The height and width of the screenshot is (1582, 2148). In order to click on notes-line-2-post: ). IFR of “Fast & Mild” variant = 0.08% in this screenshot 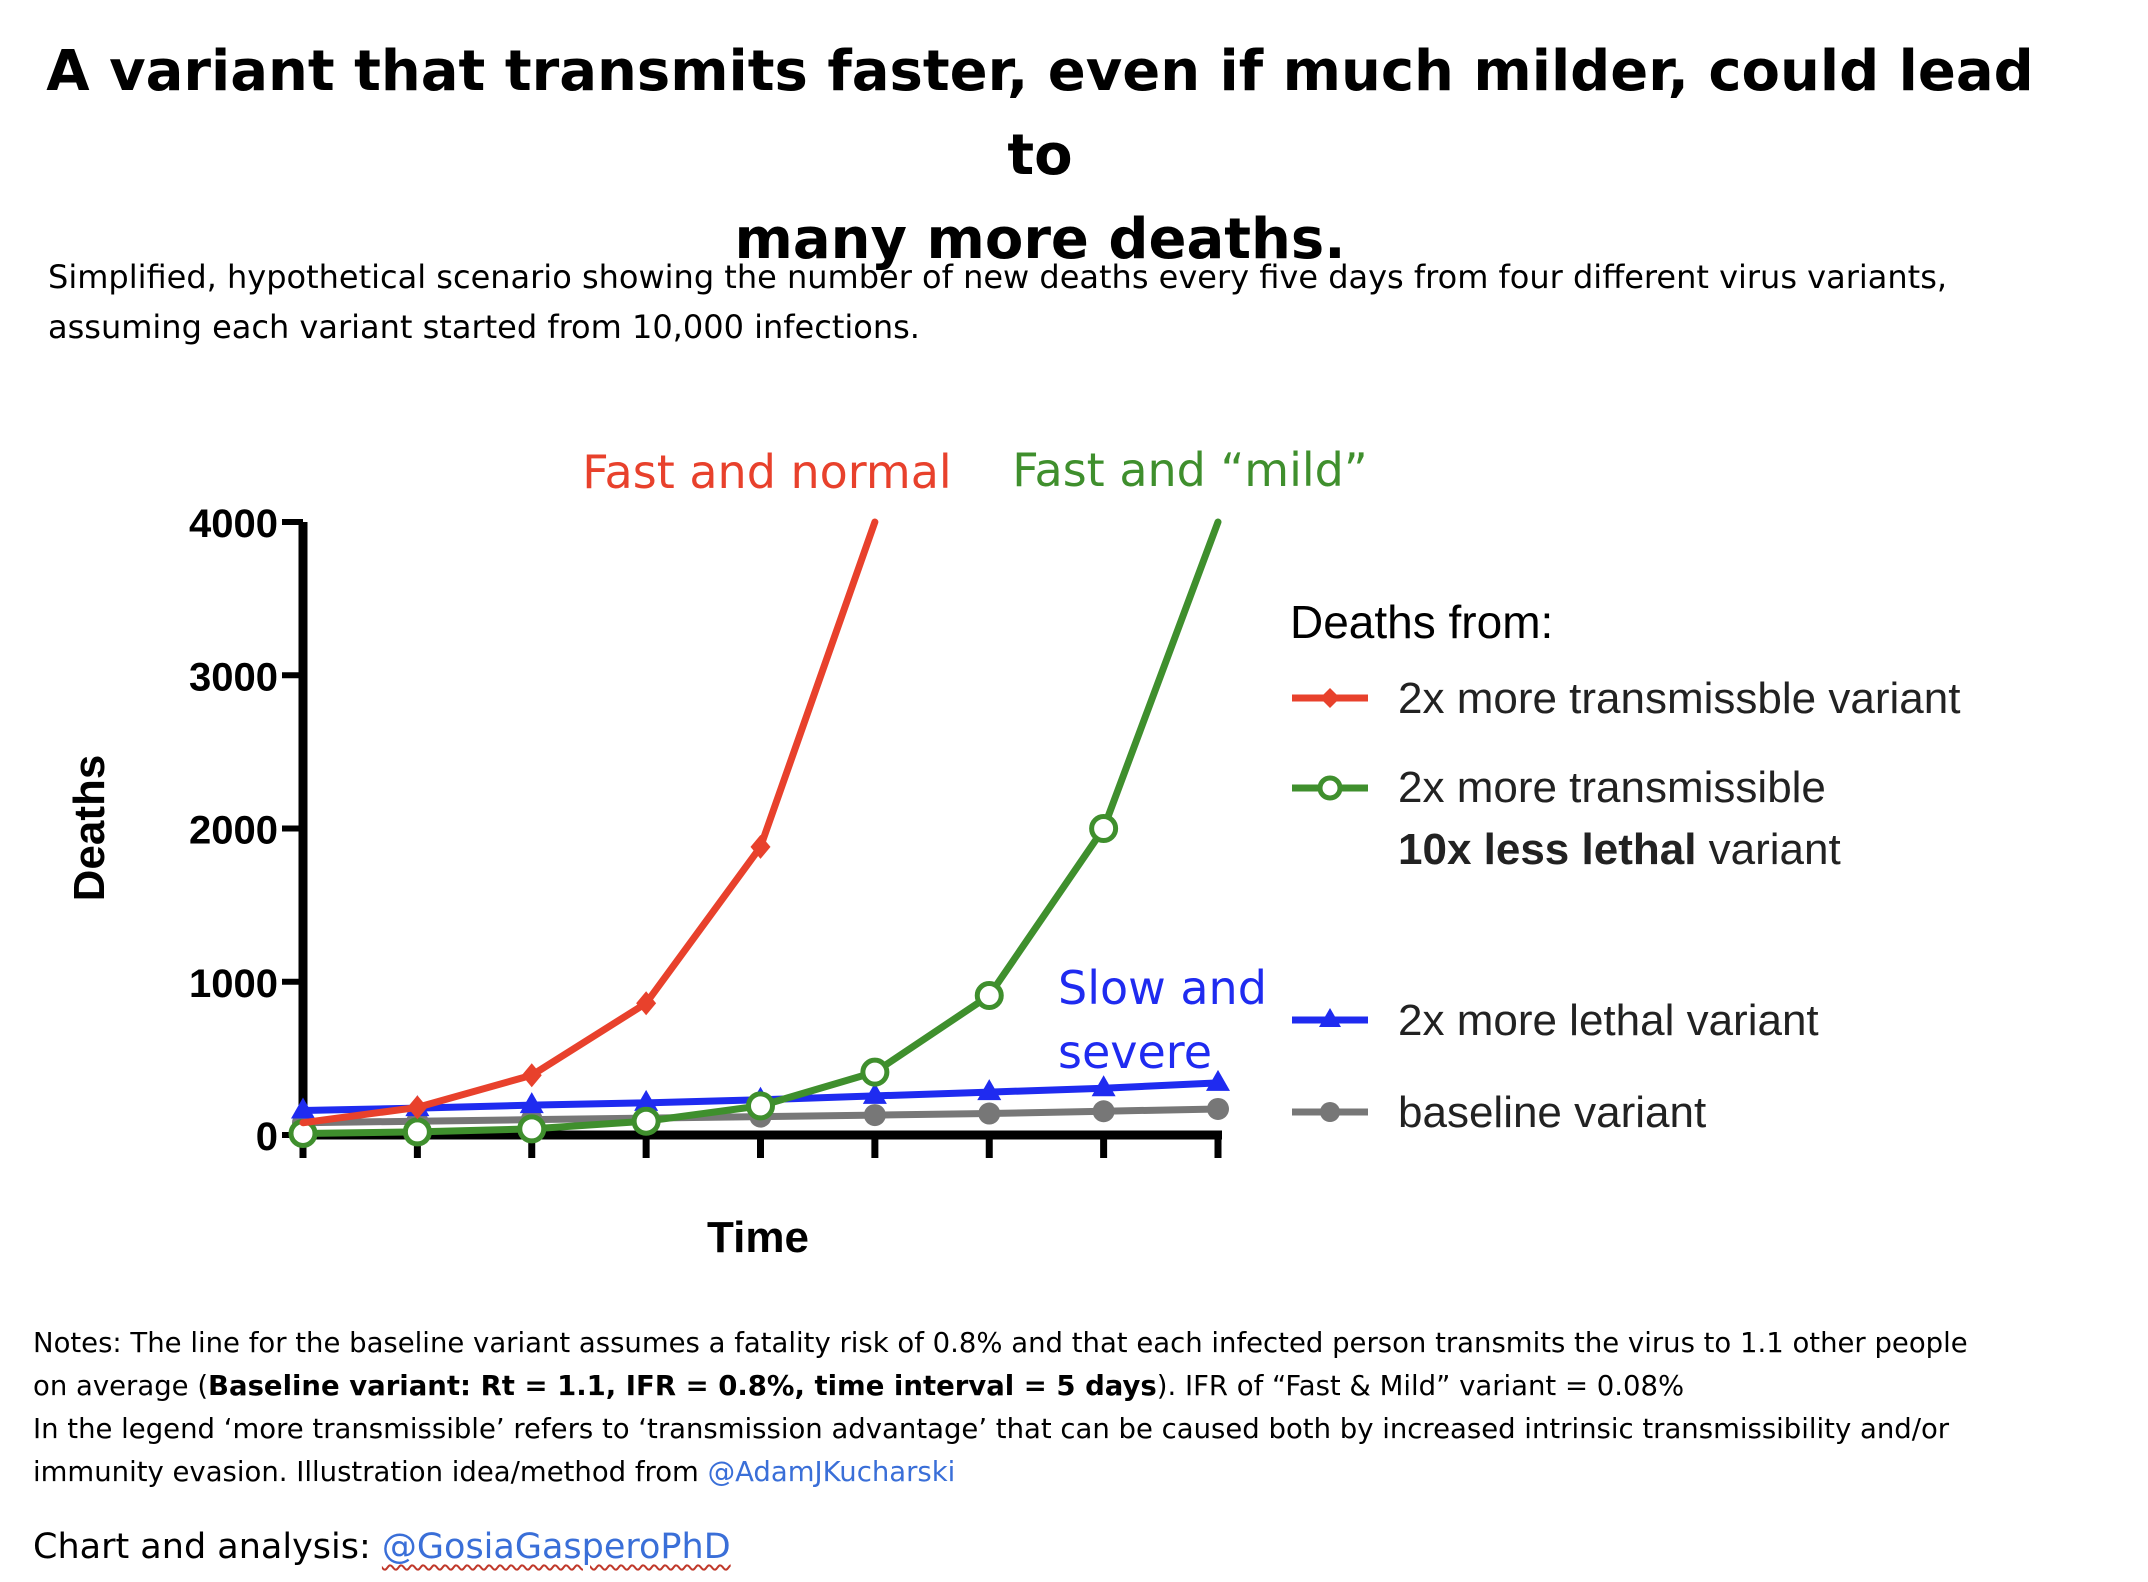, I will do `click(1420, 1386)`.